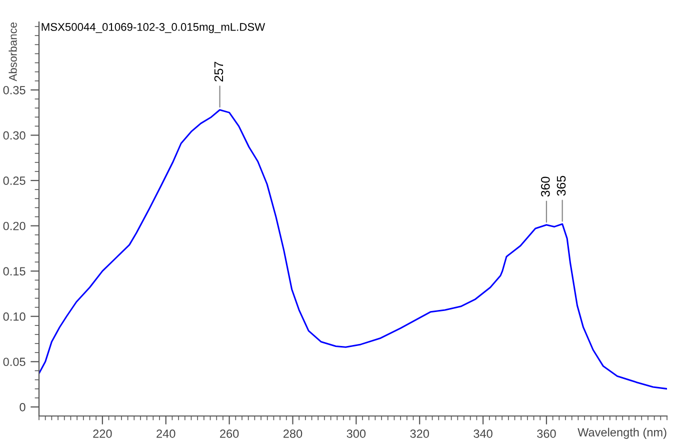  I want to click on chart-title: MSX50044_01069-102-3_0.015mg_mL.DSW, so click(154, 28).